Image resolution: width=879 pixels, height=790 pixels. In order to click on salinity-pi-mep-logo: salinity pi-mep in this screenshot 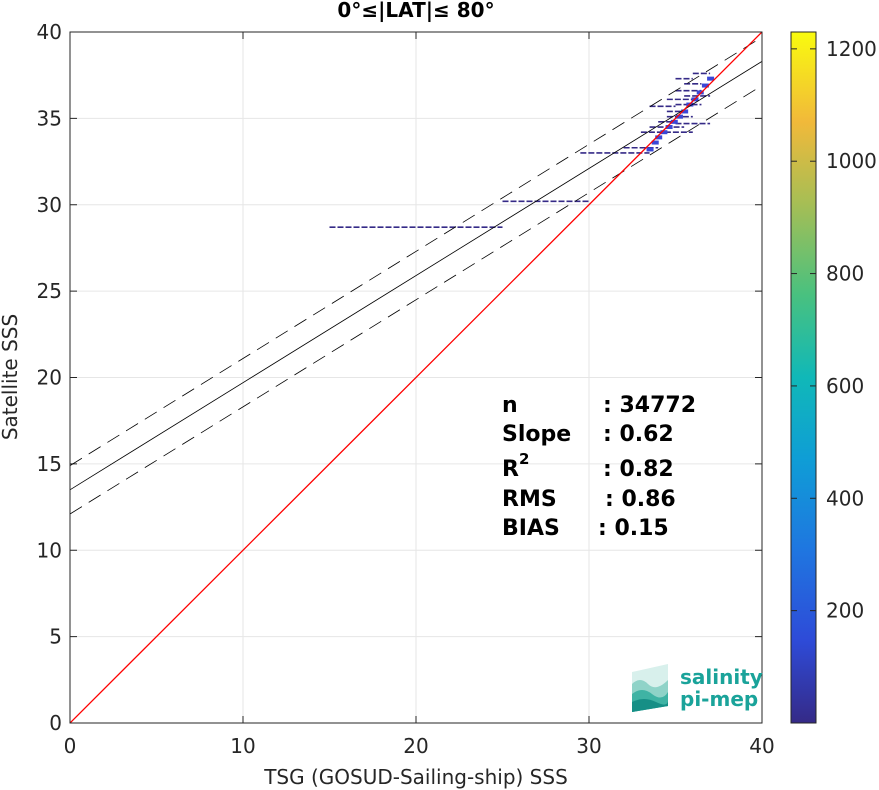, I will do `click(697, 688)`.